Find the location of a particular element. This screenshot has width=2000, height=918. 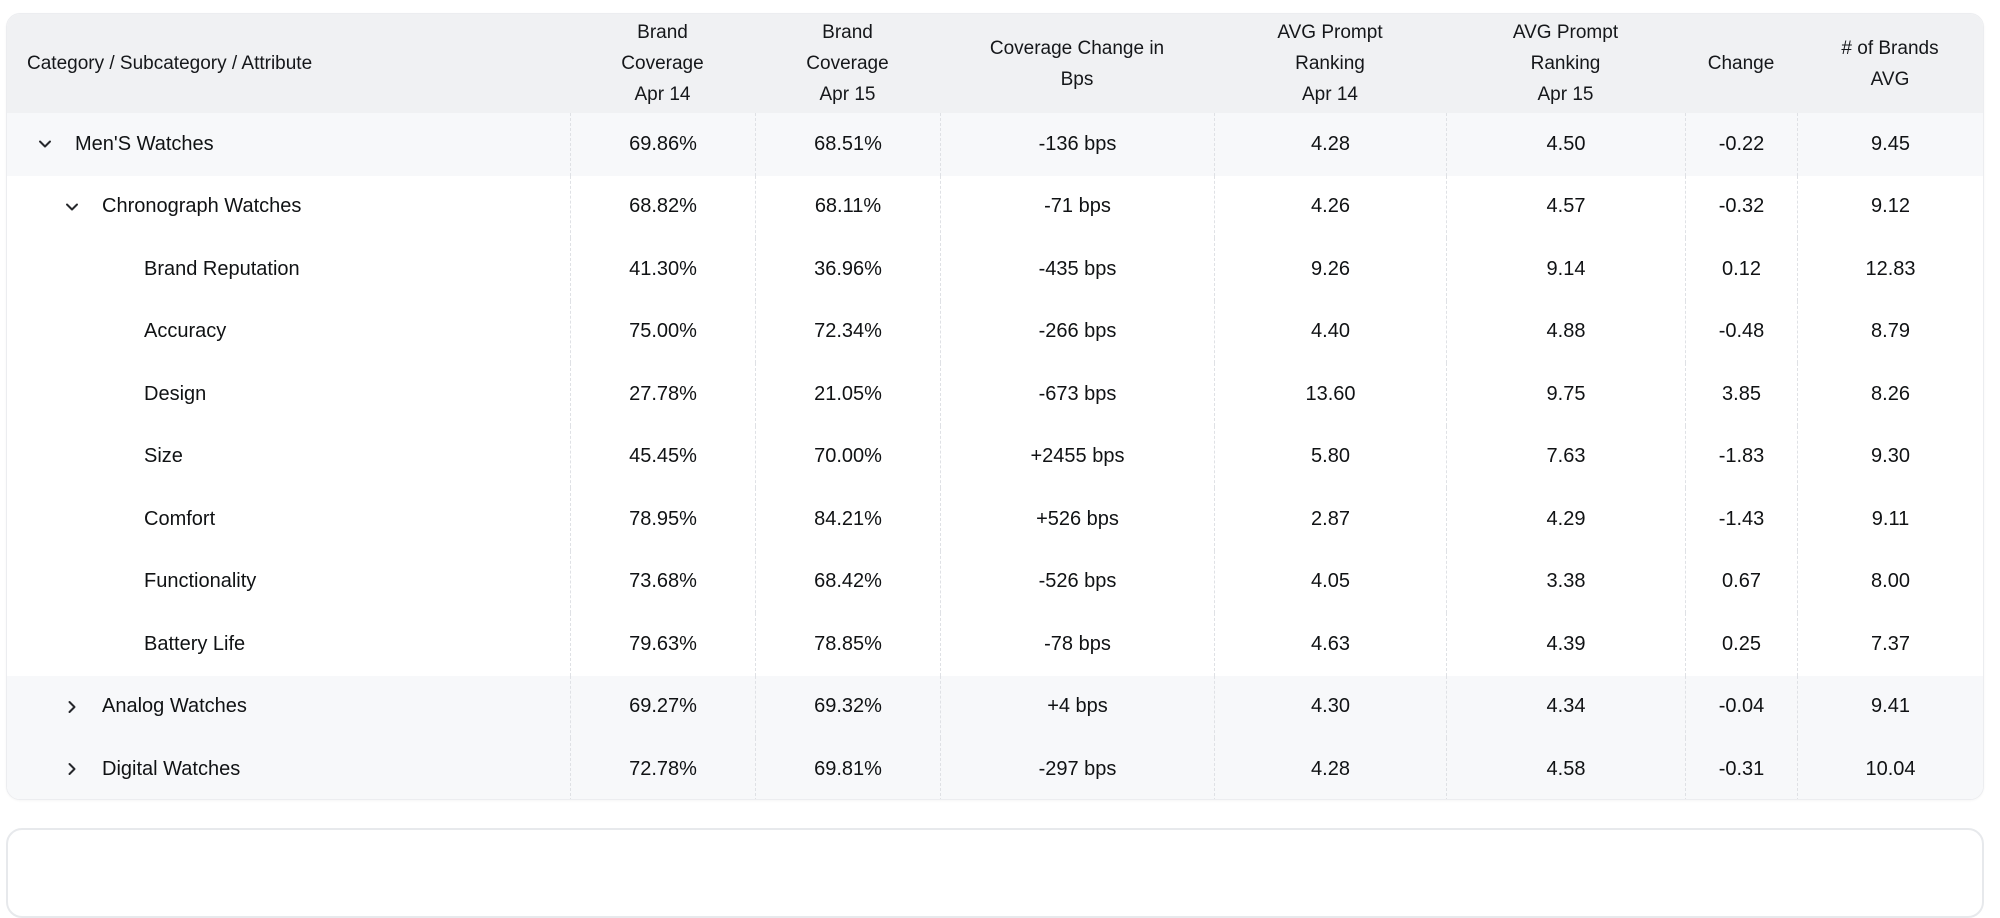

category-cell-inner: Analog Watches is located at coordinates (288, 706).